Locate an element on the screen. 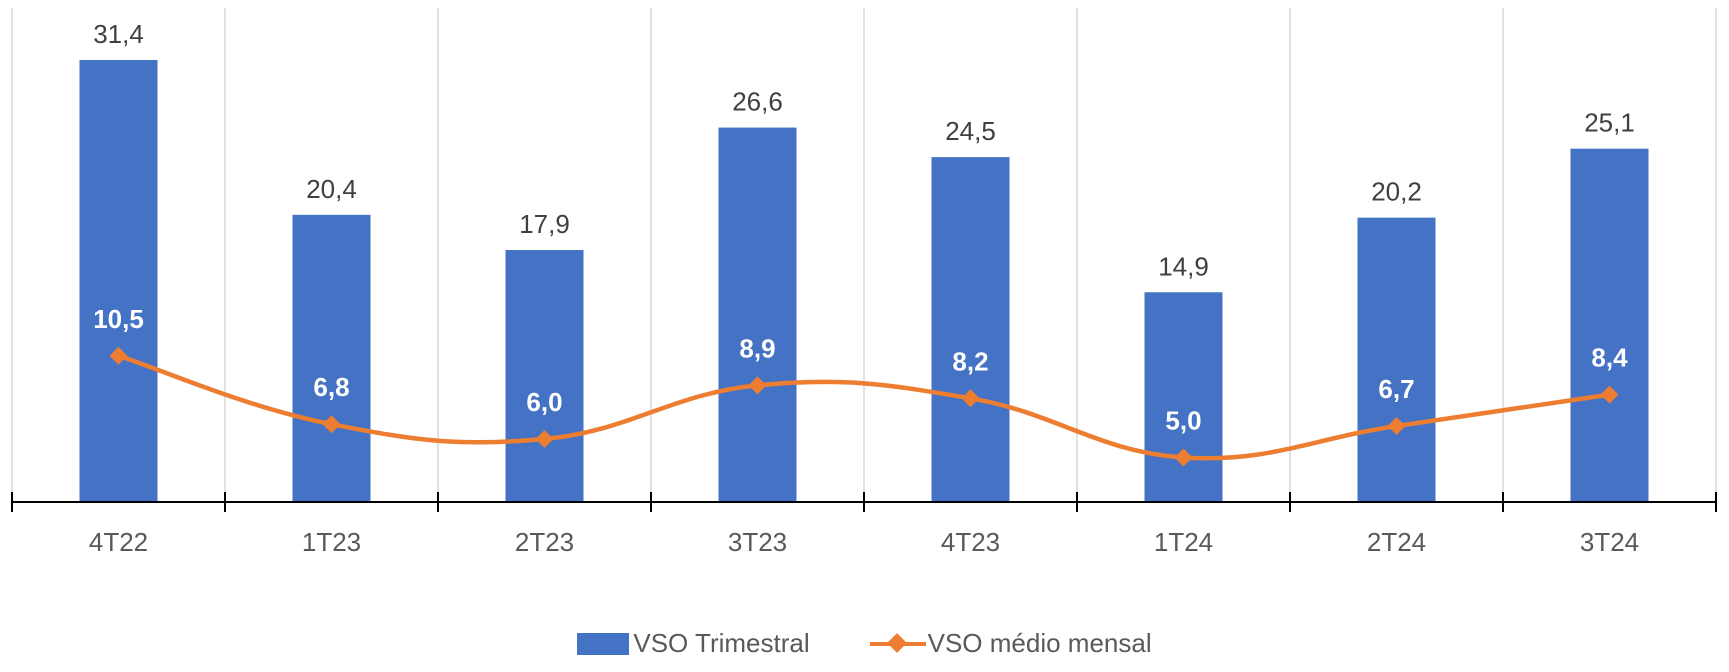  legend-bar-swatch is located at coordinates (603, 643).